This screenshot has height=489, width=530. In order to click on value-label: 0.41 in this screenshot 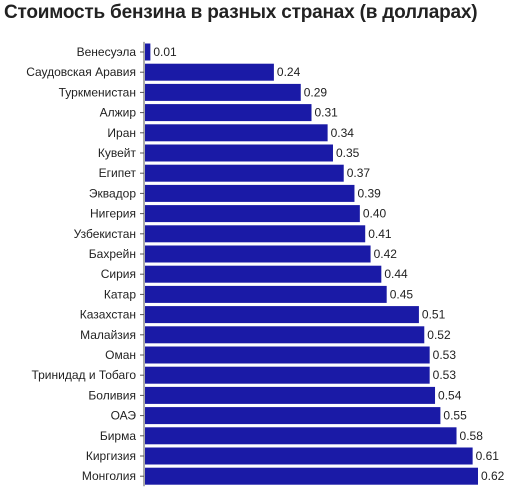, I will do `click(380, 234)`.